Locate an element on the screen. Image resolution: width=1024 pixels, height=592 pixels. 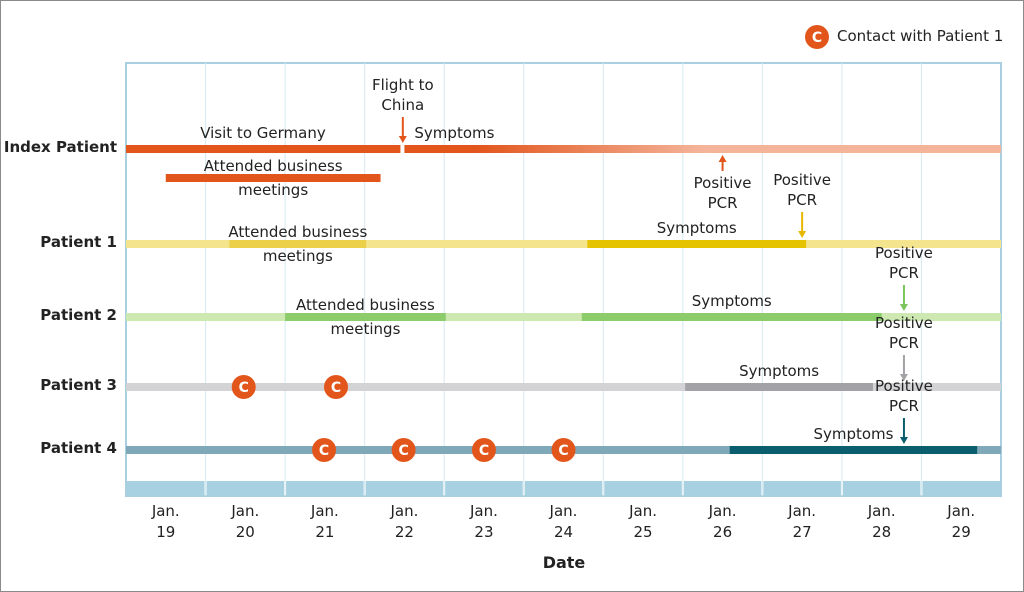
x-axis-label: Date is located at coordinates (564, 562).